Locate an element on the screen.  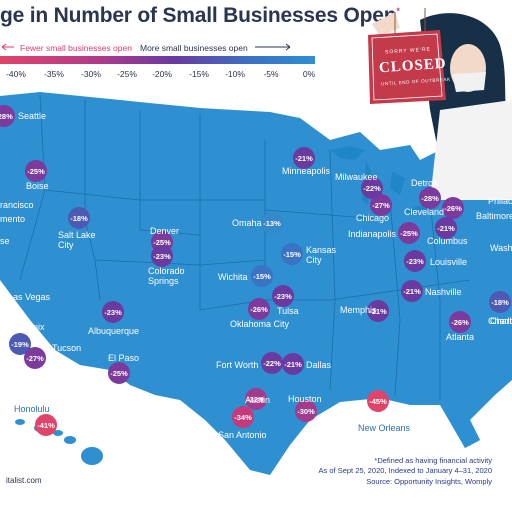
city-value-bubble: -41% is located at coordinates (46, 425).